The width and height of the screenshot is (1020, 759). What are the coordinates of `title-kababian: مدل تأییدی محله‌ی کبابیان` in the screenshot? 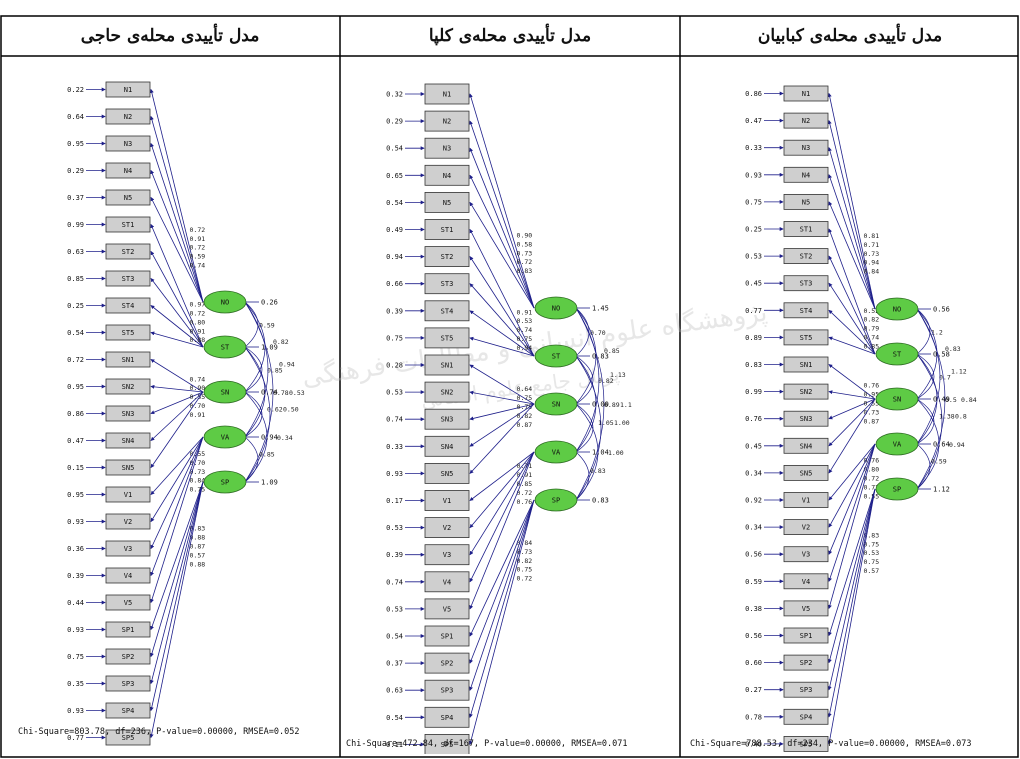 It's located at (850, 36).